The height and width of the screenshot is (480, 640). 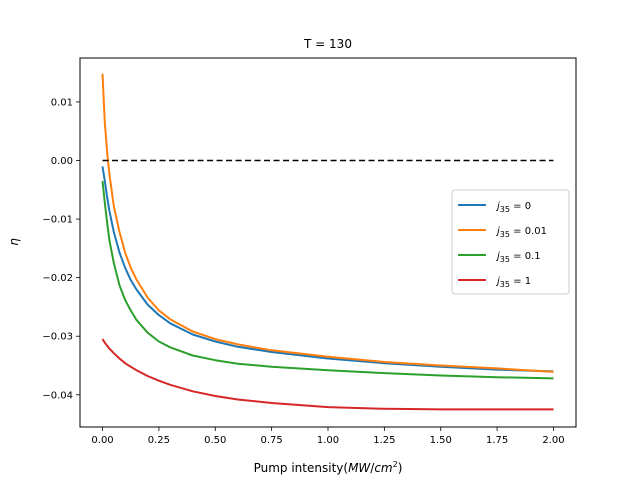 What do you see at coordinates (327, 44) in the screenshot?
I see `chart-title: T = 130` at bounding box center [327, 44].